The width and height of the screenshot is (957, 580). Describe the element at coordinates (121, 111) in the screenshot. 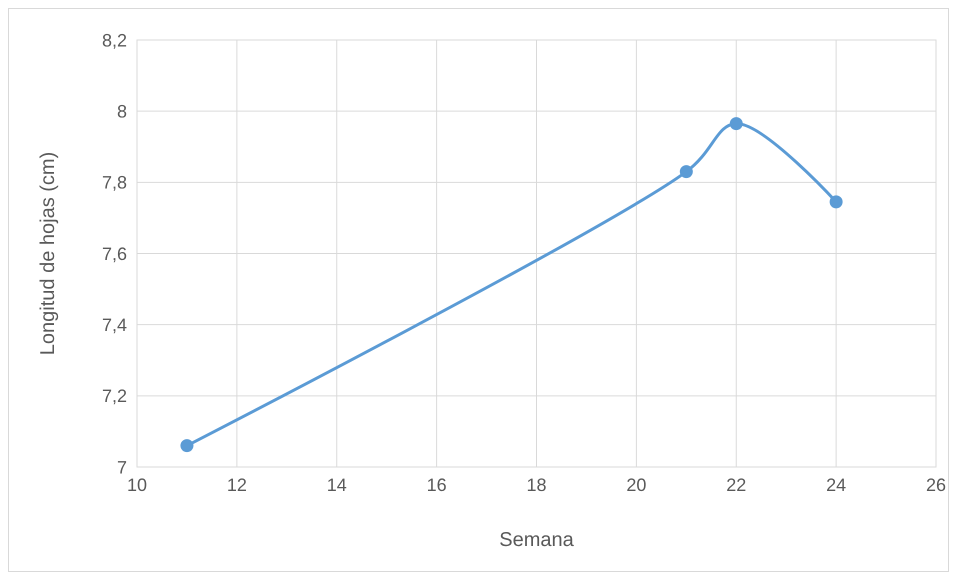

I see `y-tick-label: 8` at that location.